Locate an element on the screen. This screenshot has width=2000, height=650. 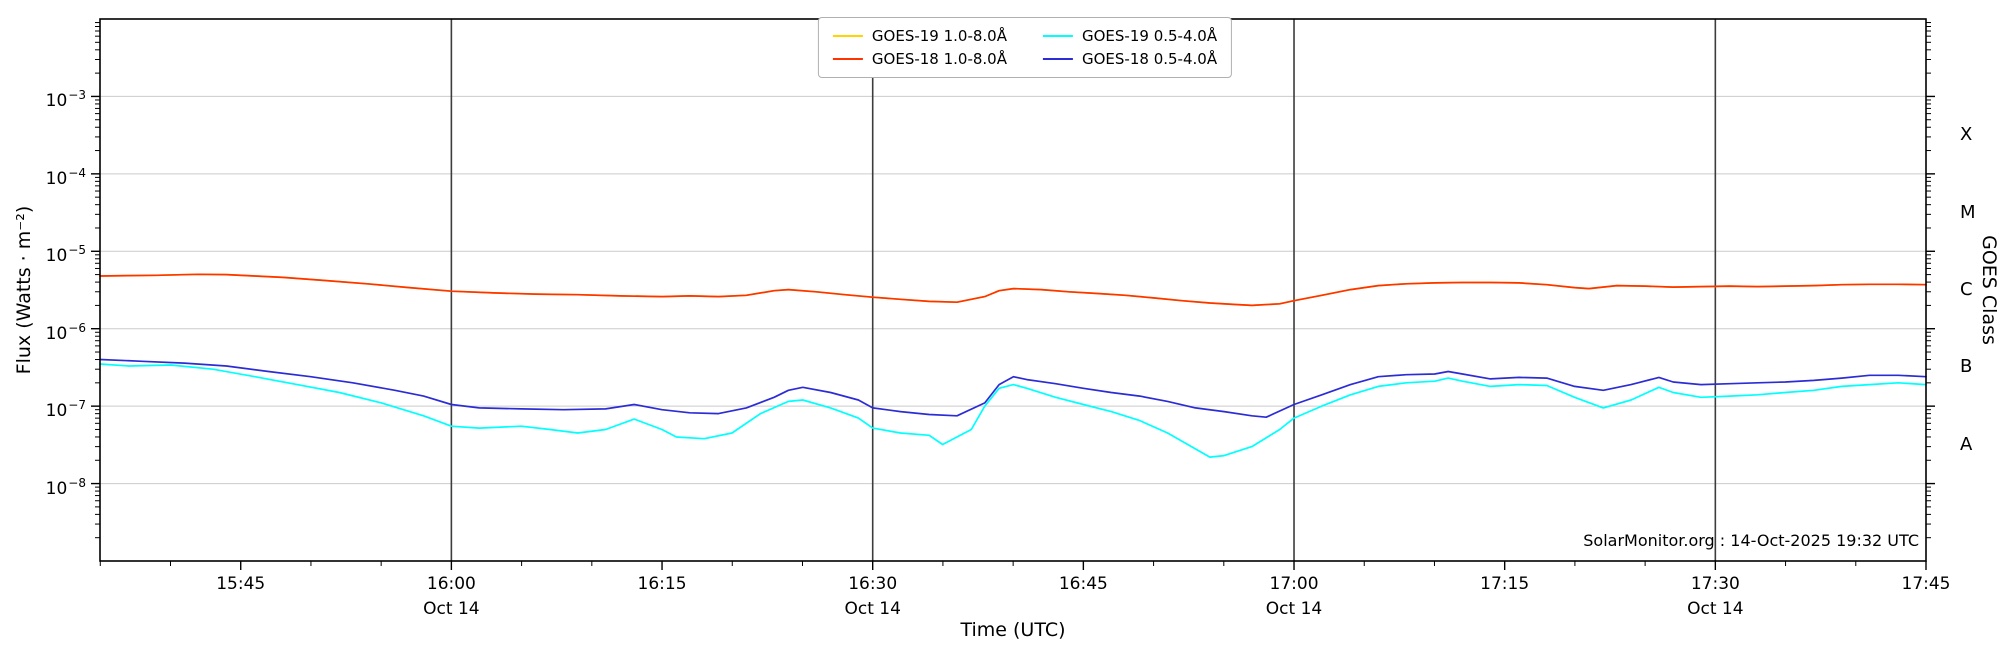
flux-series-goes19-long is located at coordinates (1013, 290).